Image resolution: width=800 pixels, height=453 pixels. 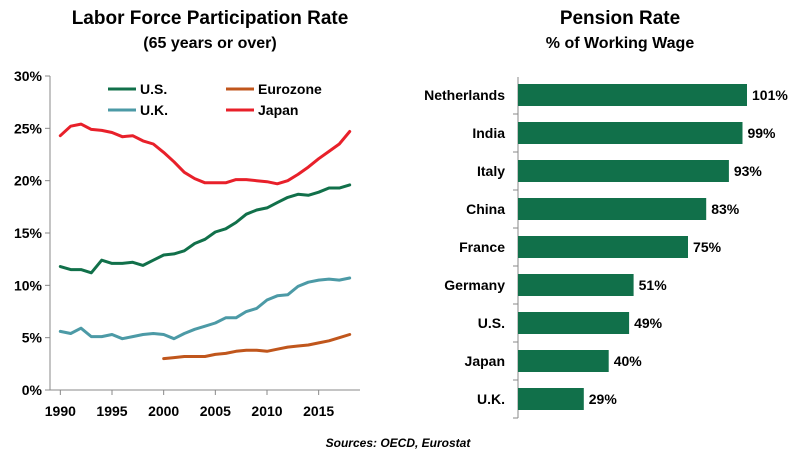 What do you see at coordinates (770, 95) in the screenshot?
I see `bar-value-label-netherlands: 101%` at bounding box center [770, 95].